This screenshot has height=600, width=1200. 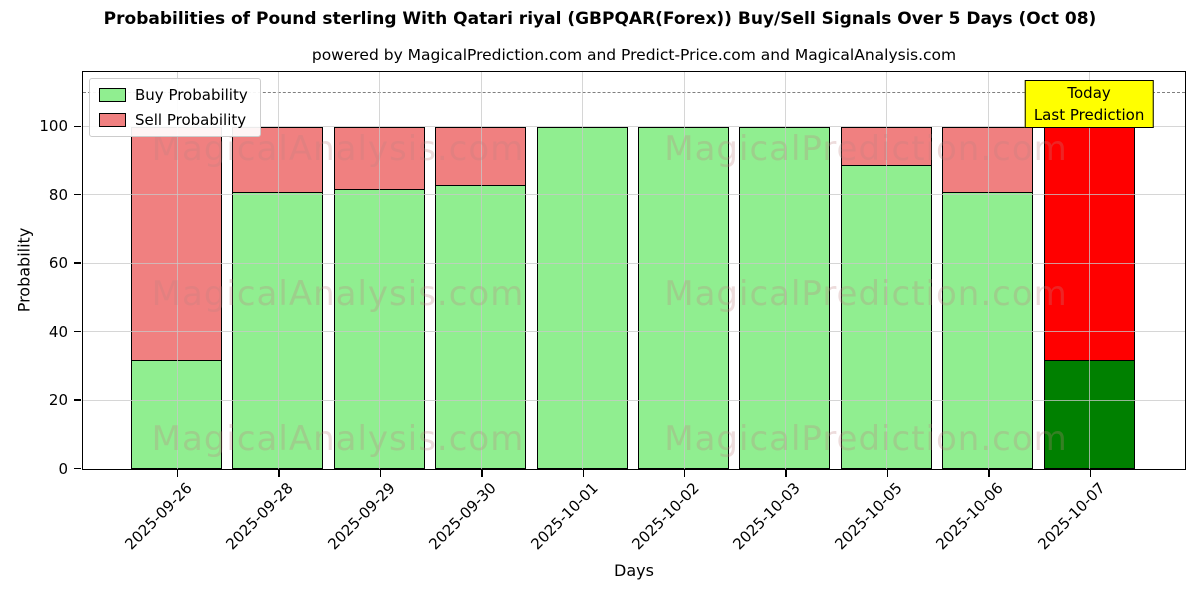 What do you see at coordinates (868, 516) in the screenshot?
I see `x-tick-label: 2025-10-05` at bounding box center [868, 516].